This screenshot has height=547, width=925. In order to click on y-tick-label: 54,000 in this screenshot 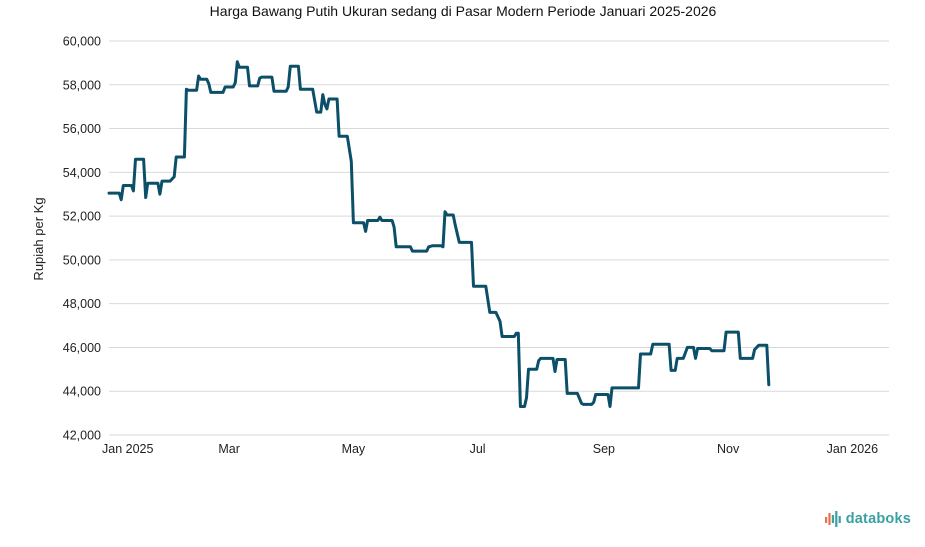, I will do `click(82, 173)`.